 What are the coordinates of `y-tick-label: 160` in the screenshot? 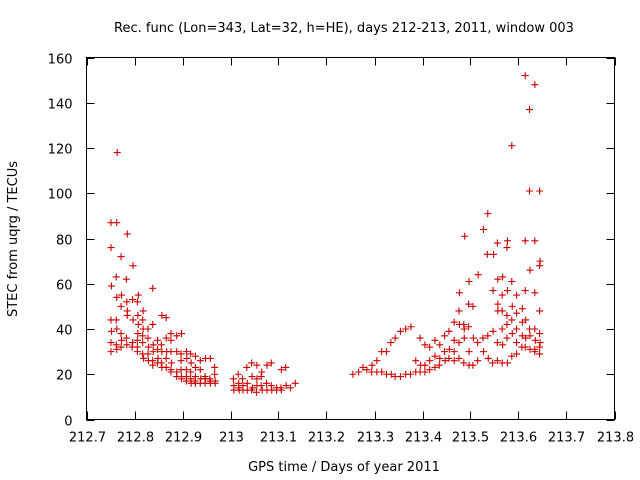 It's located at (60, 60).